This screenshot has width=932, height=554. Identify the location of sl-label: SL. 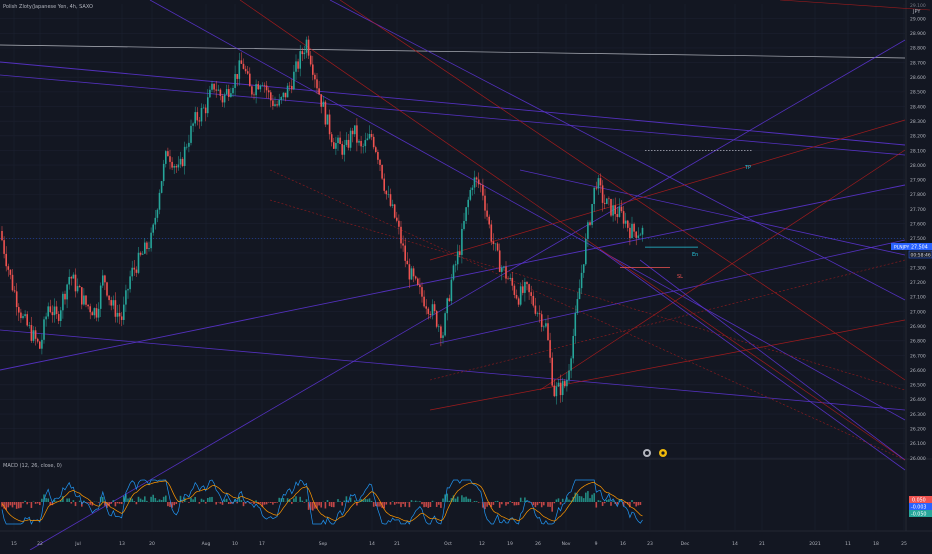
(680, 277).